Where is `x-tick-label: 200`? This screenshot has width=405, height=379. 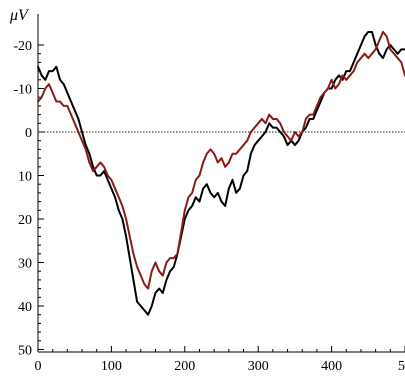 x-tick-label: 200 is located at coordinates (184, 366).